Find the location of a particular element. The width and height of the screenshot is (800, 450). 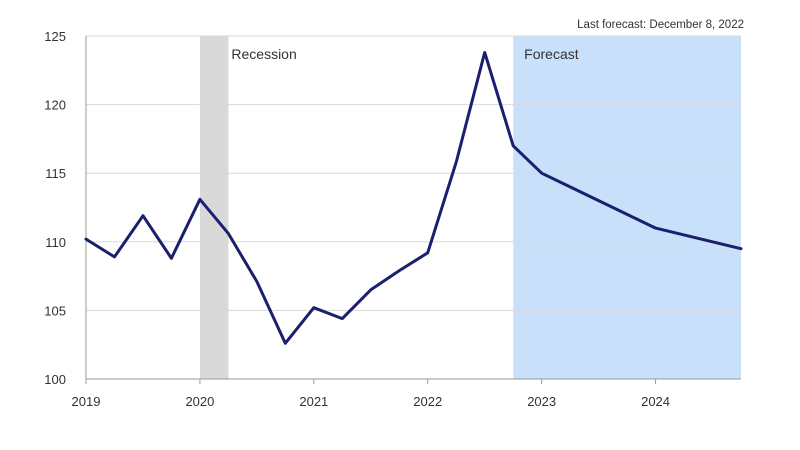

y-tick-label-115: 115 is located at coordinates (55, 173).